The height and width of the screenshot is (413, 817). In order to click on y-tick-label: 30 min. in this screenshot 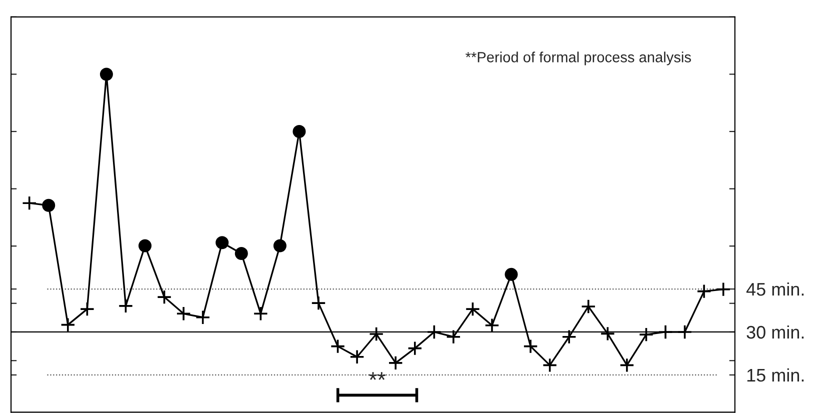, I will do `click(775, 332)`.